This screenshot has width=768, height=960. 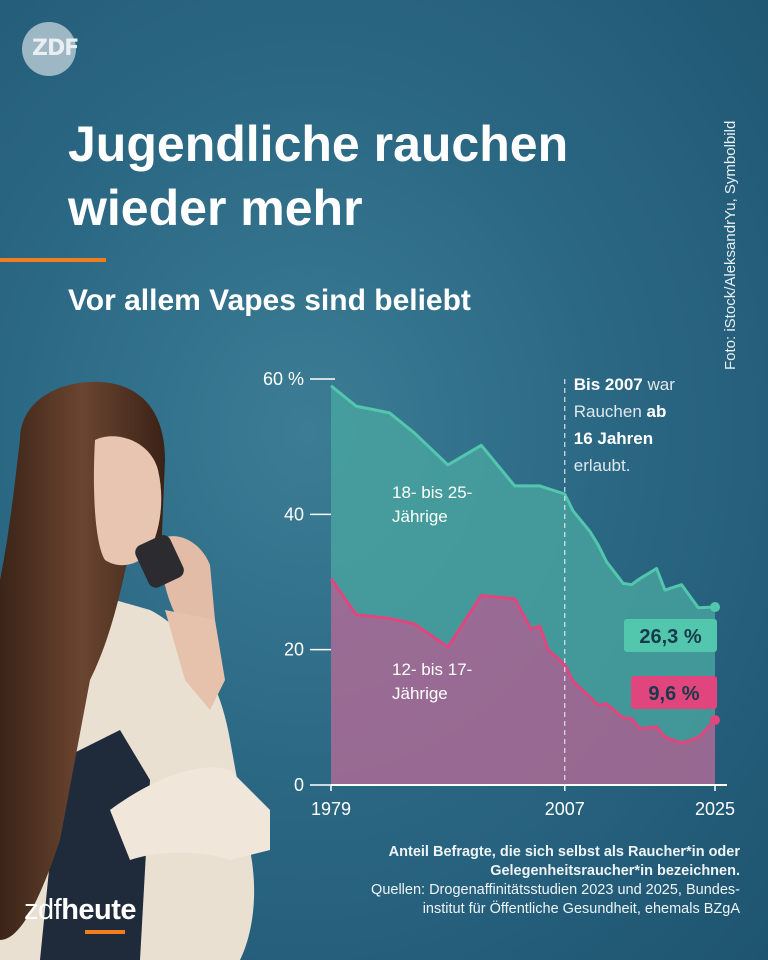 I want to click on annotation-text: erlaubt., so click(x=602, y=465).